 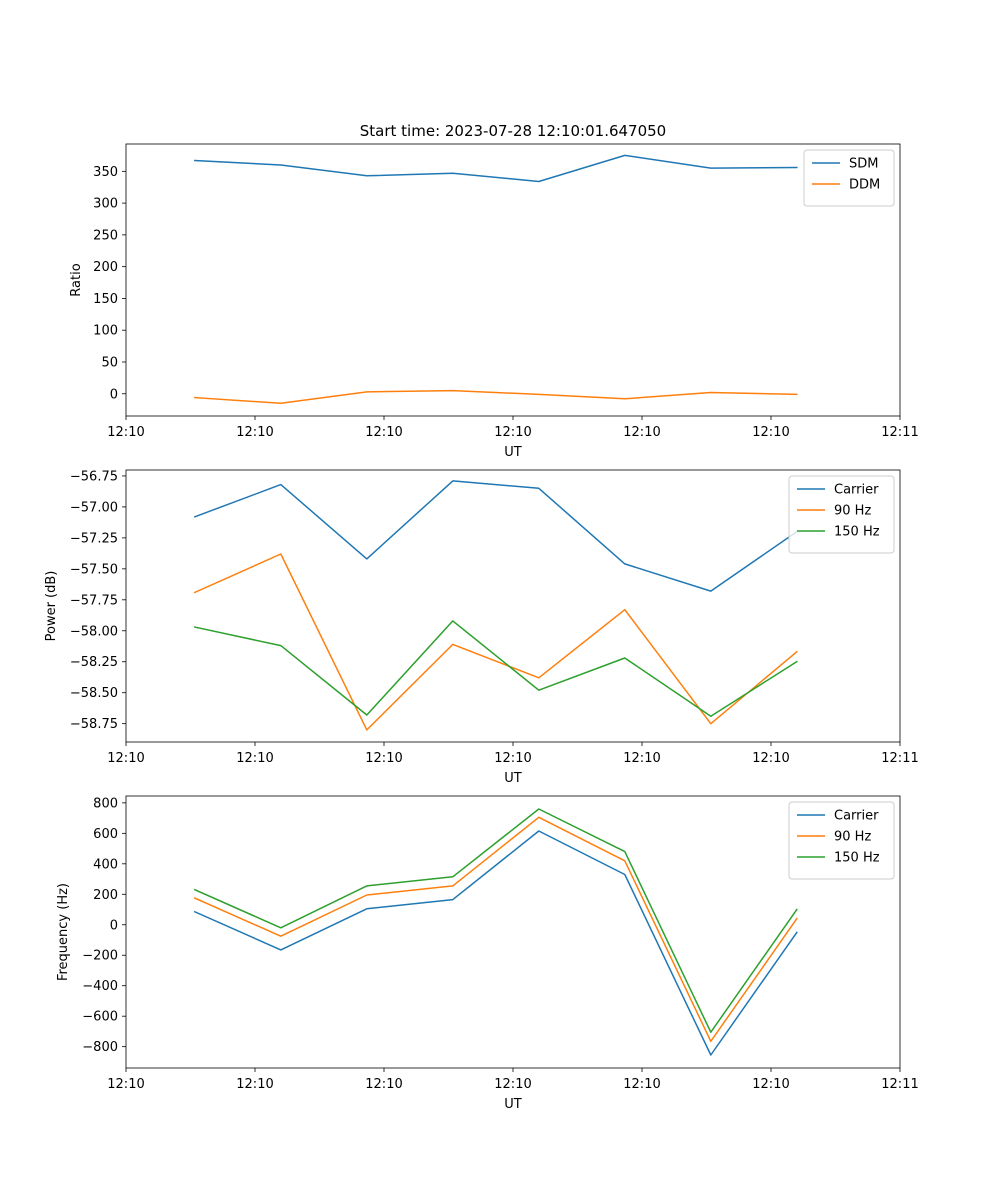 I want to click on series-line-sdm, so click(x=496, y=168).